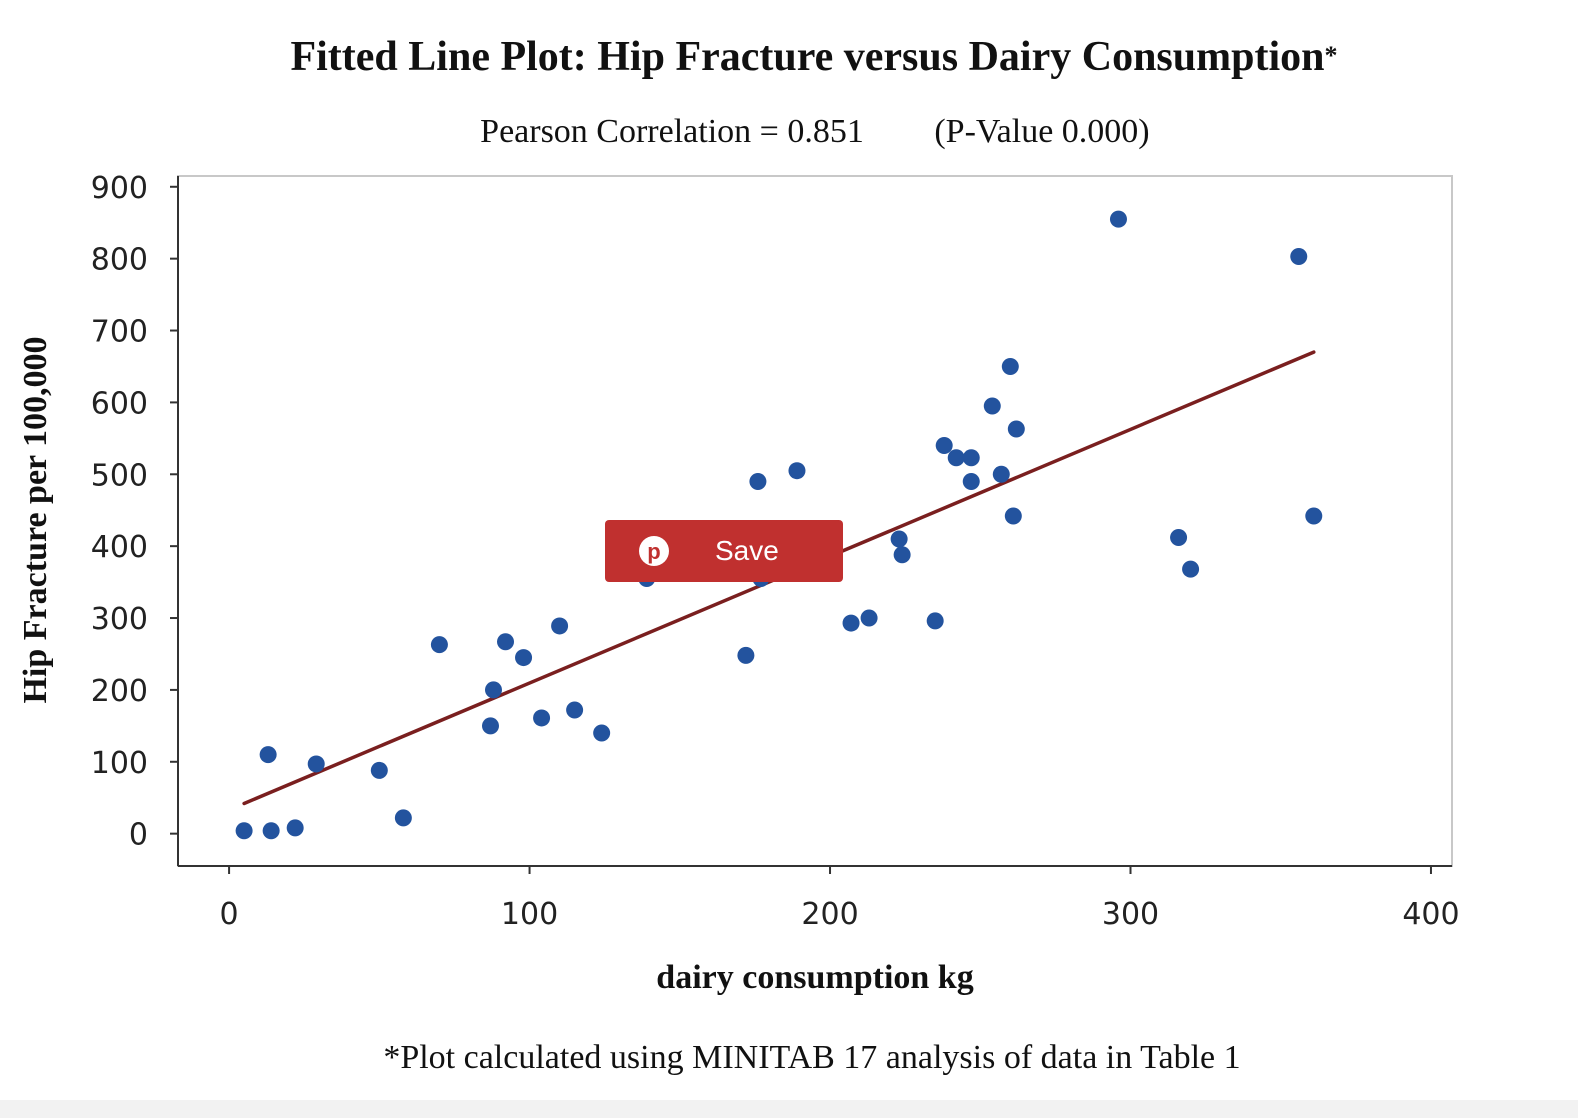 This screenshot has height=1118, width=1578. What do you see at coordinates (814, 977) in the screenshot?
I see `x-axis-label: dairy consumption kg` at bounding box center [814, 977].